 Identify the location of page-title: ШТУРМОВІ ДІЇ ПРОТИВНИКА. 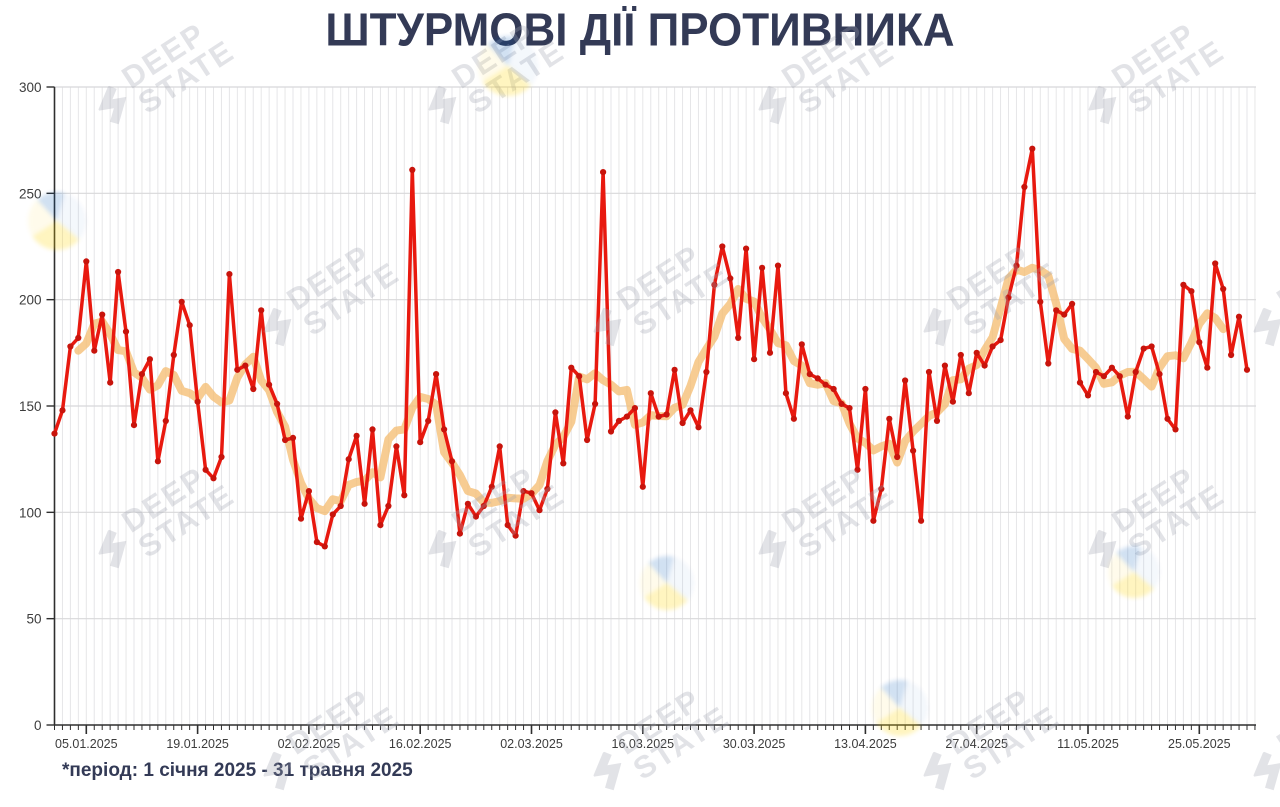
(640, 30).